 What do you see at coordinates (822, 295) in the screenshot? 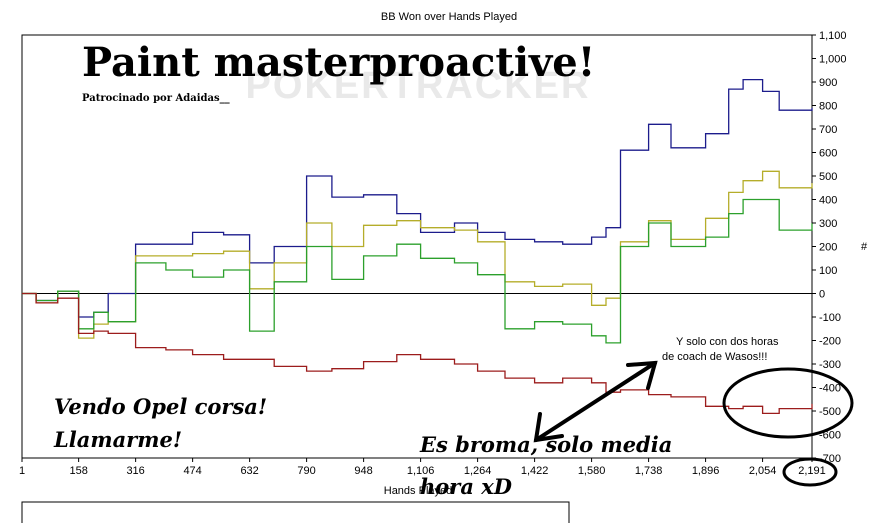
I see `y-tick-label: 0` at bounding box center [822, 295].